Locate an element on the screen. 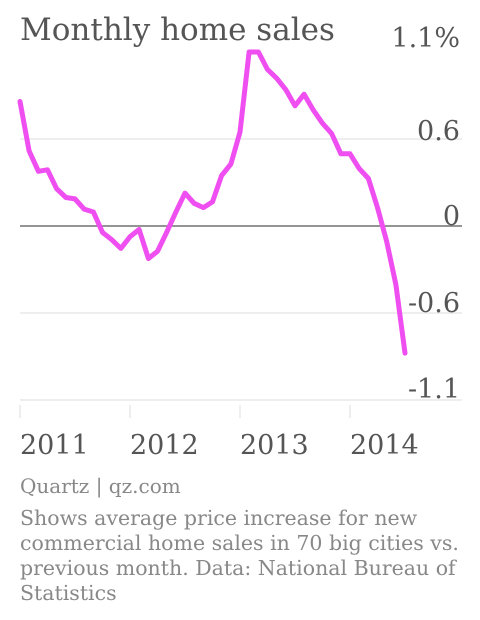 The image size is (480, 620). x-tick-label: 2014 is located at coordinates (384, 445).